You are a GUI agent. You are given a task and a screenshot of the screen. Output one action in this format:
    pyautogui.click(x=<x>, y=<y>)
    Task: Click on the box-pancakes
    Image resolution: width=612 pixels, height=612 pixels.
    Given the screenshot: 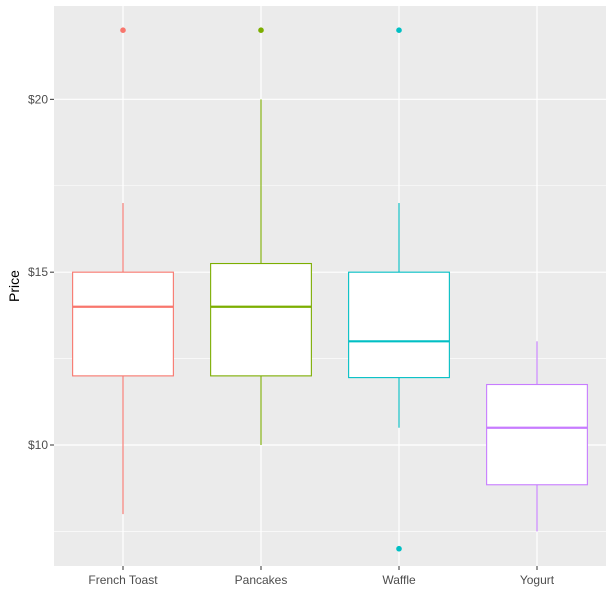 What is the action you would take?
    pyautogui.click(x=261, y=236)
    